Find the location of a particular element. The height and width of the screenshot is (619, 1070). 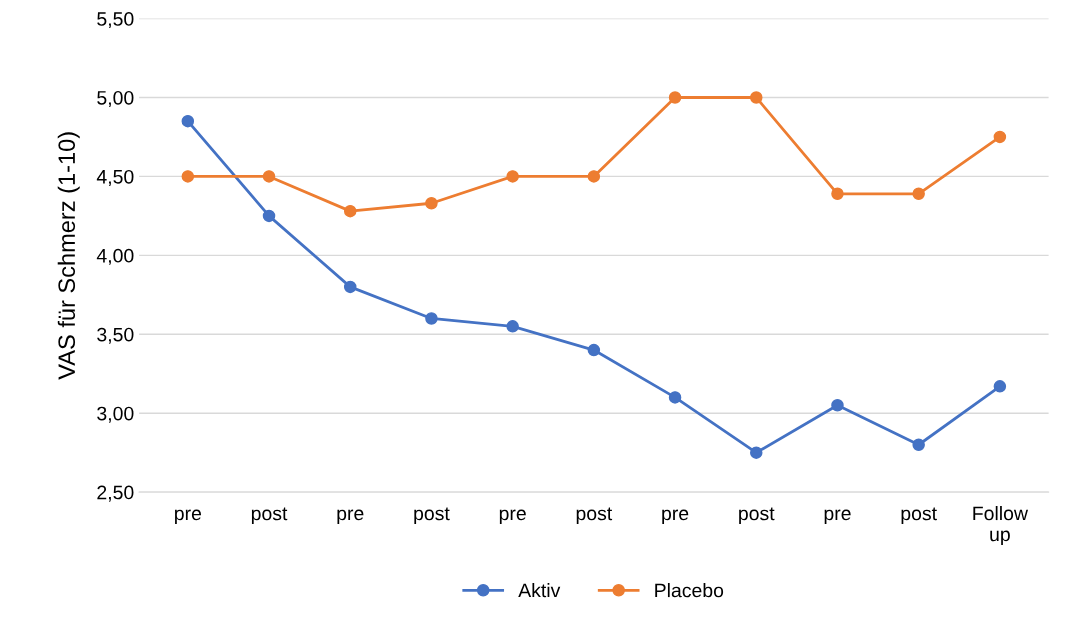

y-tick-label: 3,00 is located at coordinates (115, 414).